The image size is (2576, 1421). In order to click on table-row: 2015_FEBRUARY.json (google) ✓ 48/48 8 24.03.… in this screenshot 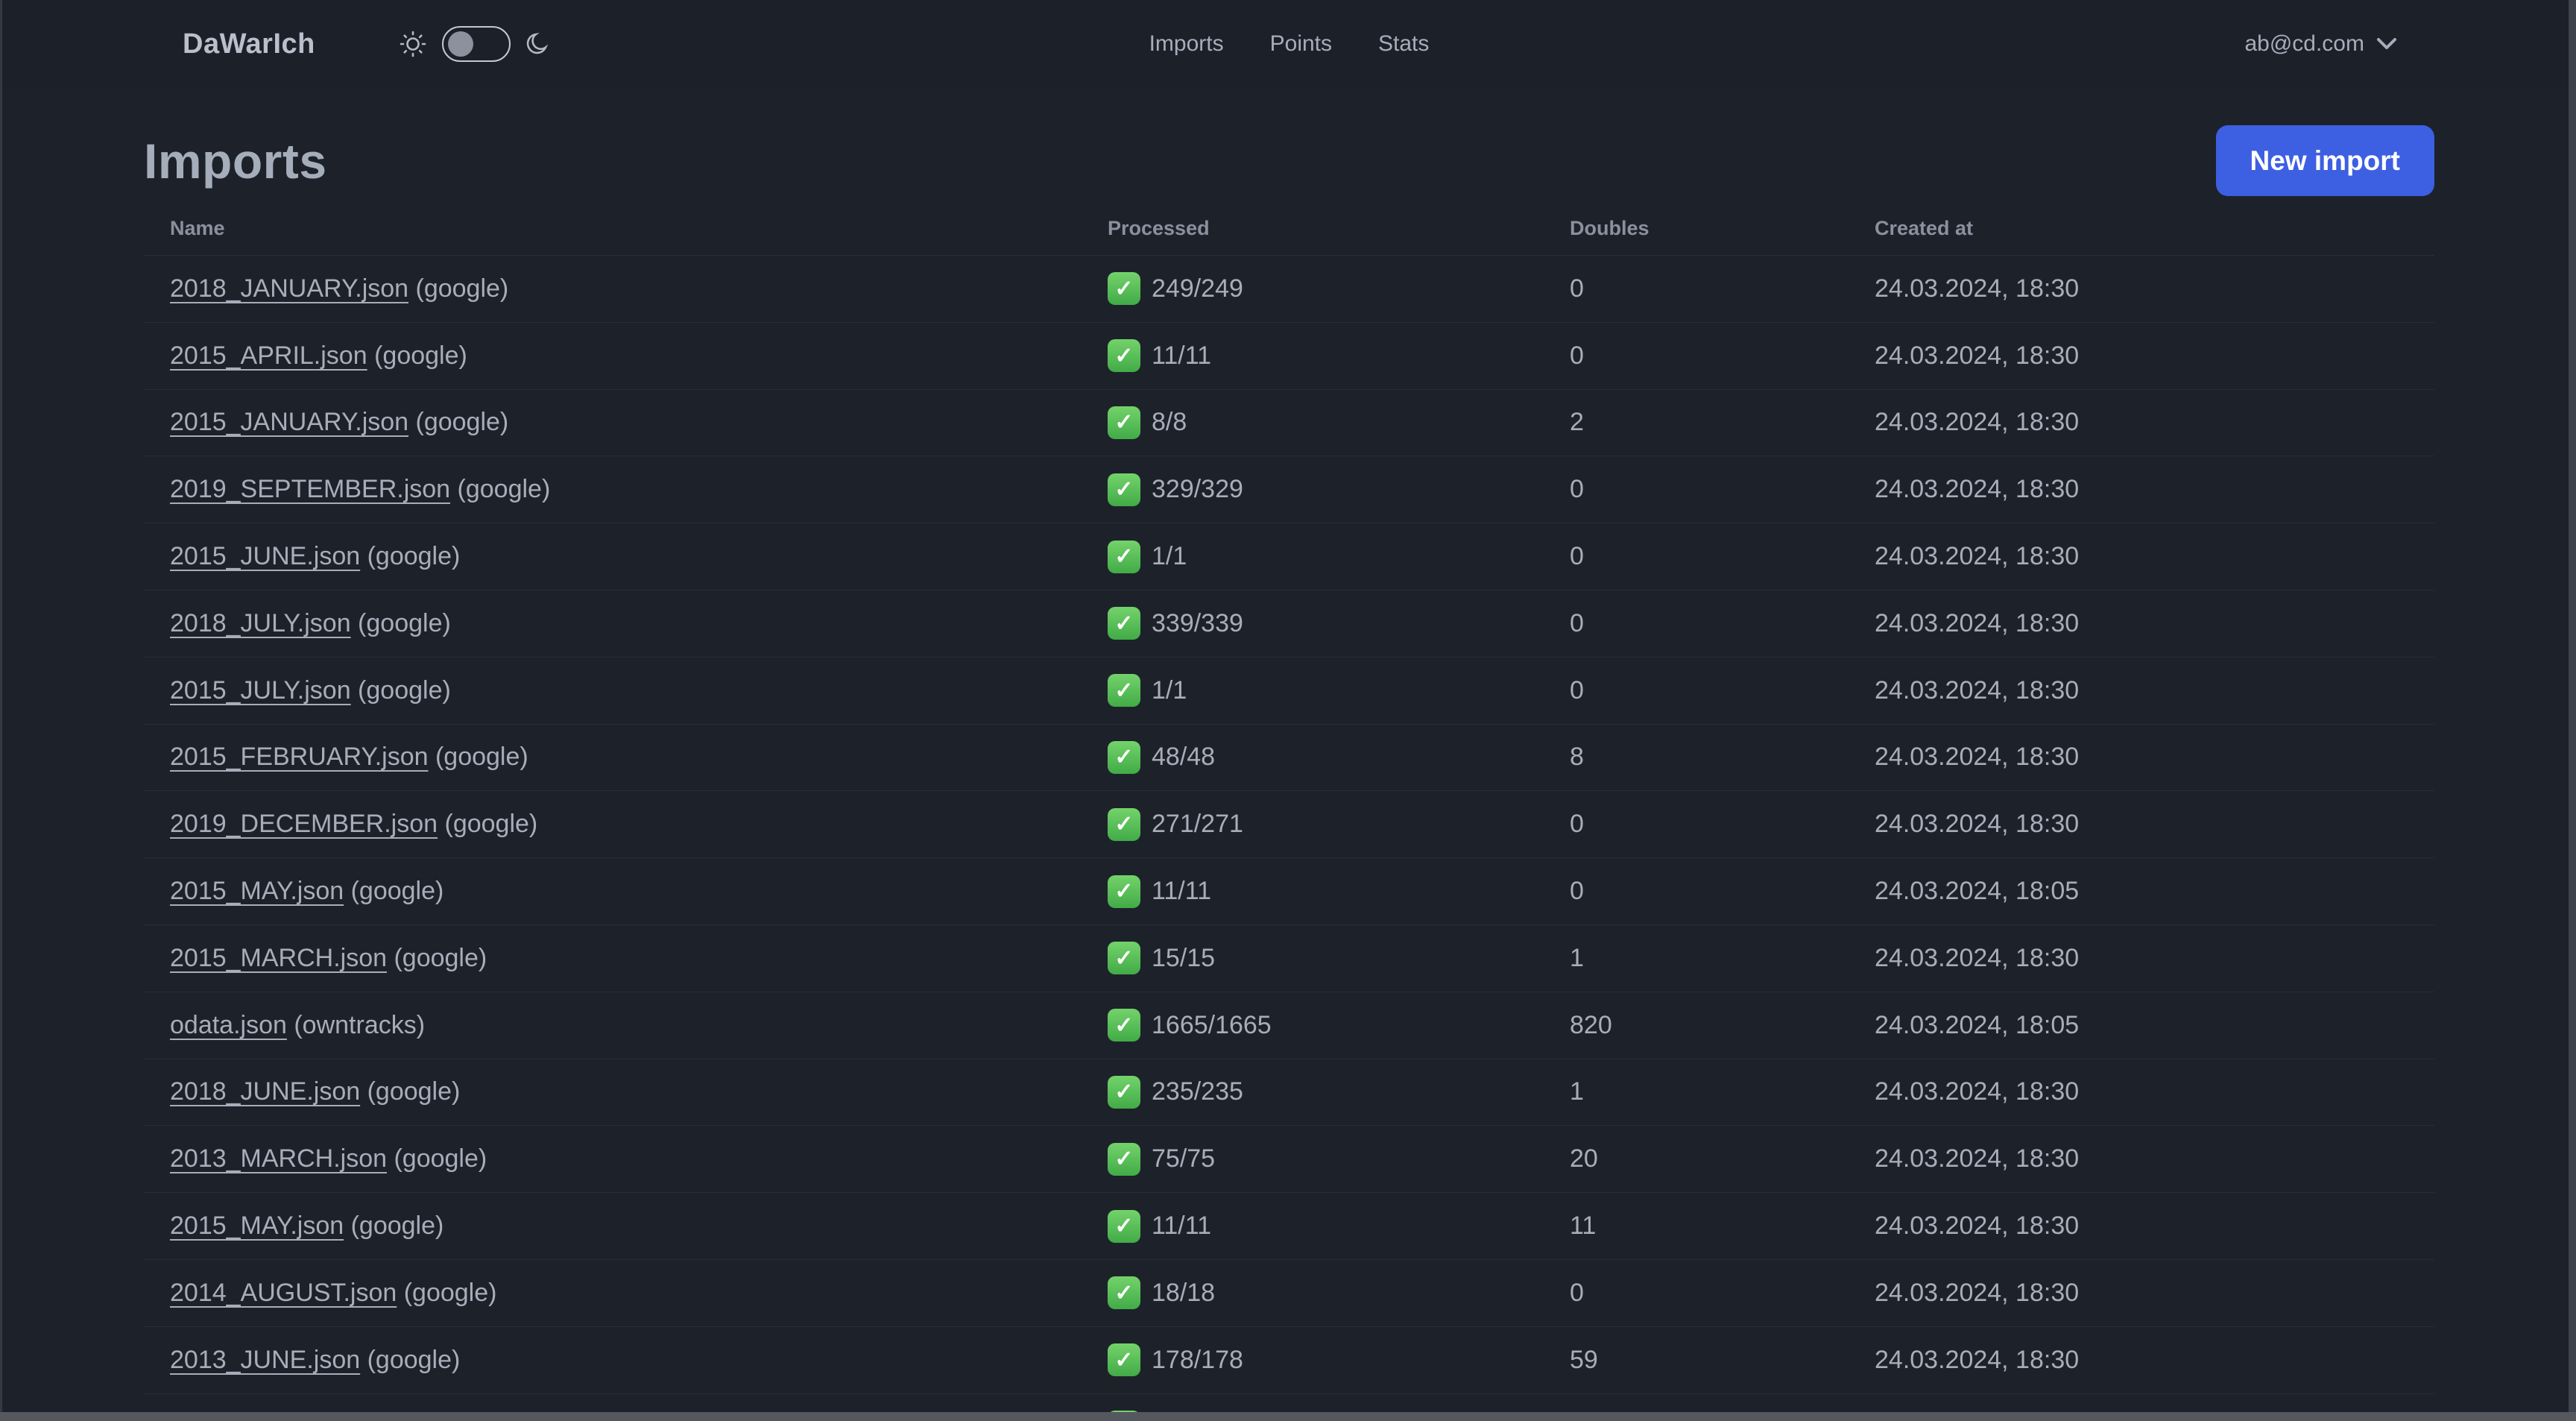, I will do `click(1289, 758)`.